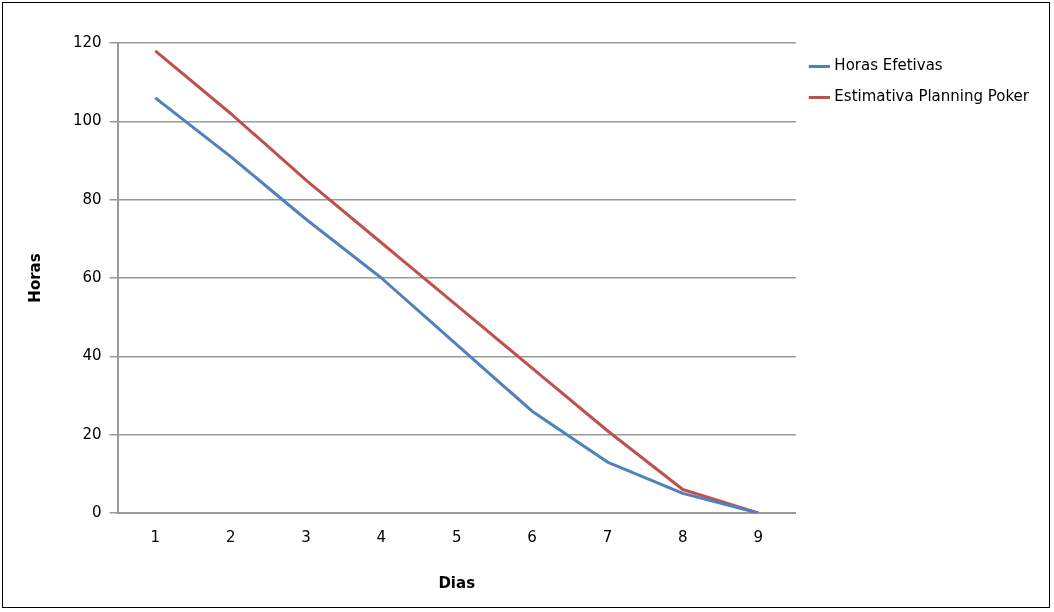 The image size is (1054, 612). What do you see at coordinates (92, 198) in the screenshot?
I see `y-tick-label: 80` at bounding box center [92, 198].